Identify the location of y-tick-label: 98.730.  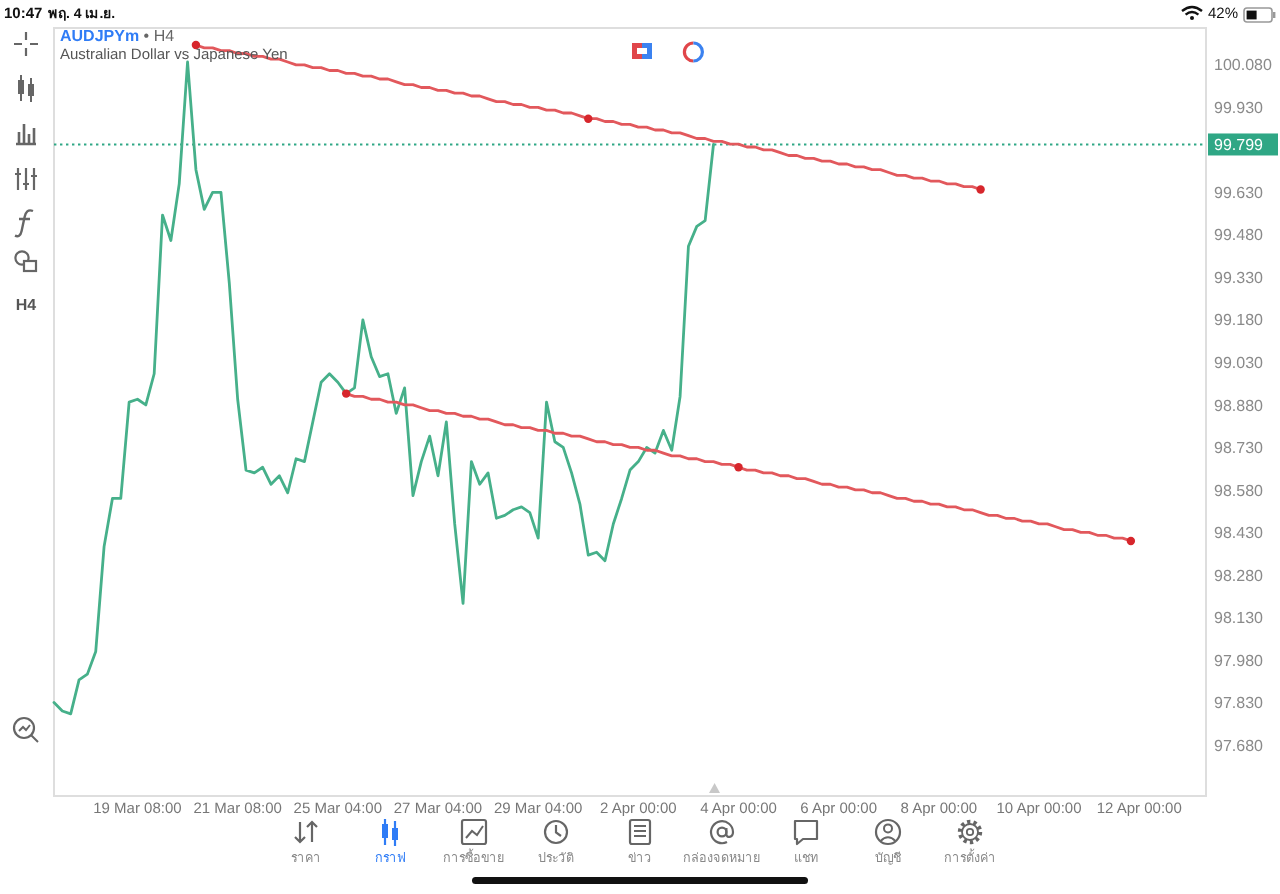
(1239, 448).